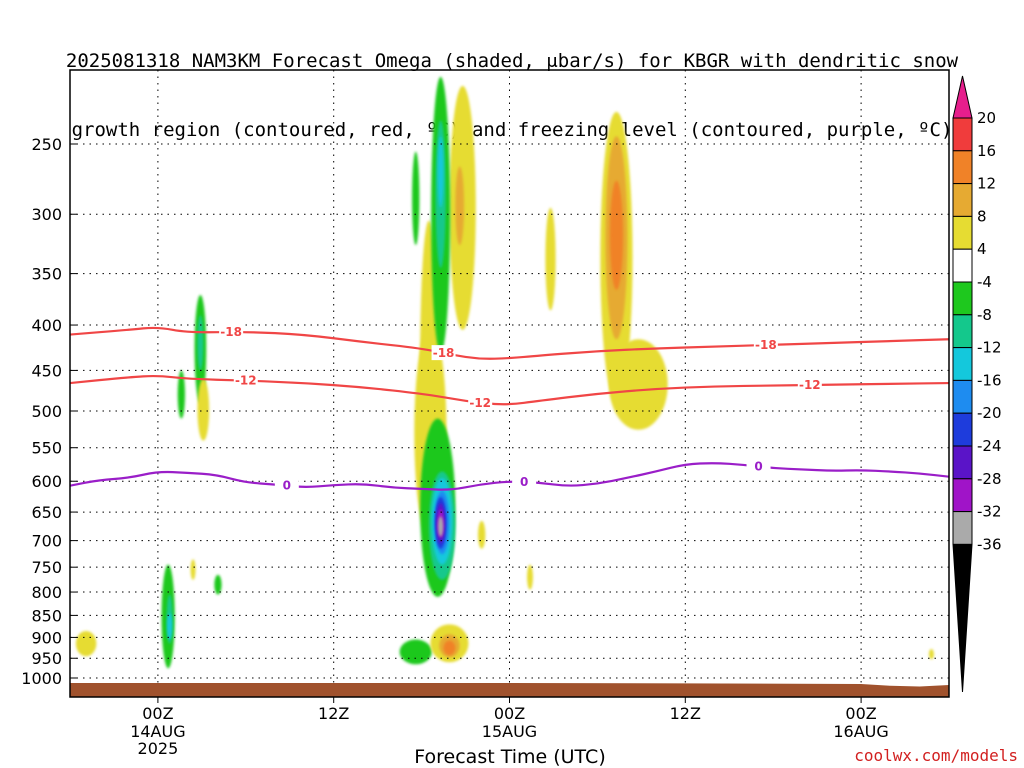 The width and height of the screenshot is (1024, 768). Describe the element at coordinates (157, 731) in the screenshot. I see `x-tick-sublabel: 14AUG` at that location.